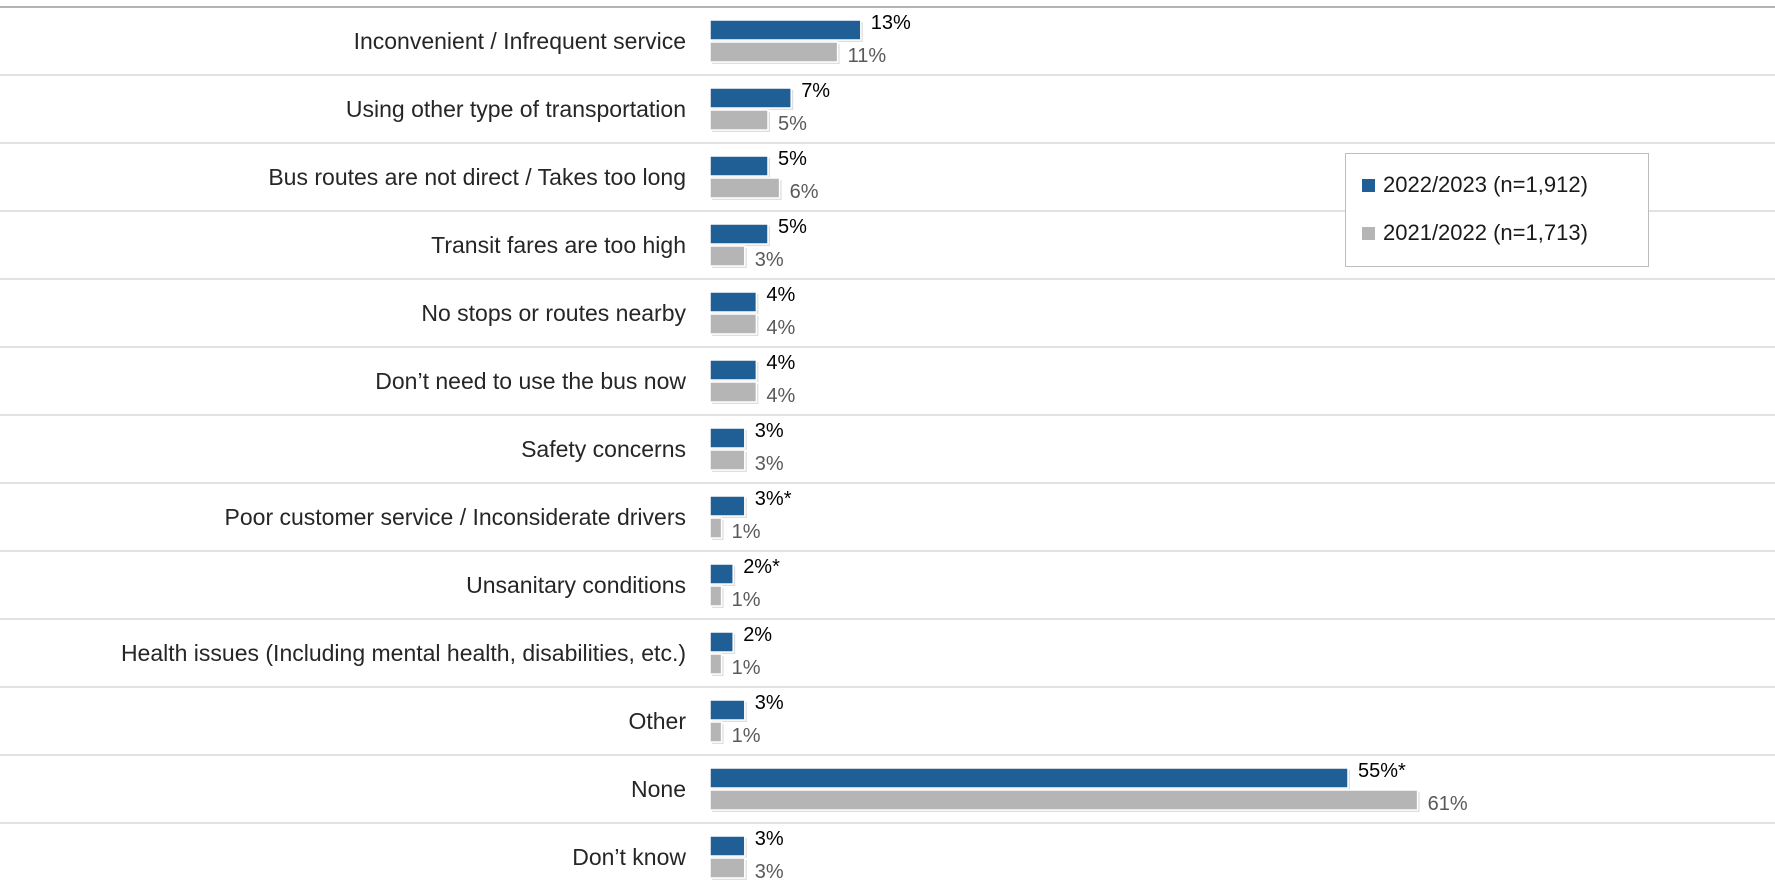 This screenshot has width=1775, height=886. What do you see at coordinates (657, 721) in the screenshot?
I see `category-label: Other` at bounding box center [657, 721].